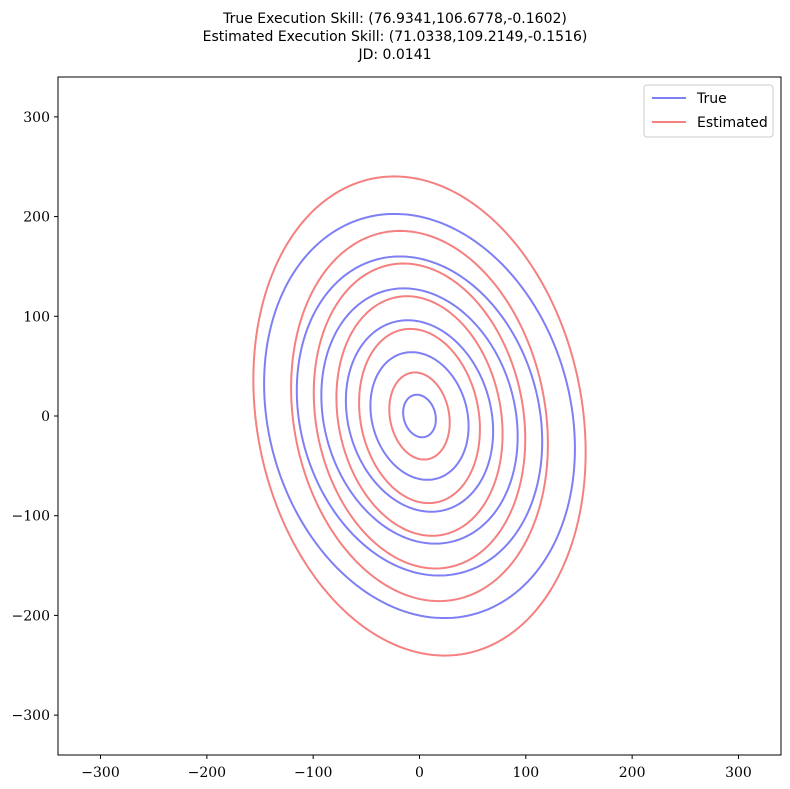 This screenshot has width=790, height=789. Describe the element at coordinates (711, 99) in the screenshot. I see `legend-label-true: True` at that location.